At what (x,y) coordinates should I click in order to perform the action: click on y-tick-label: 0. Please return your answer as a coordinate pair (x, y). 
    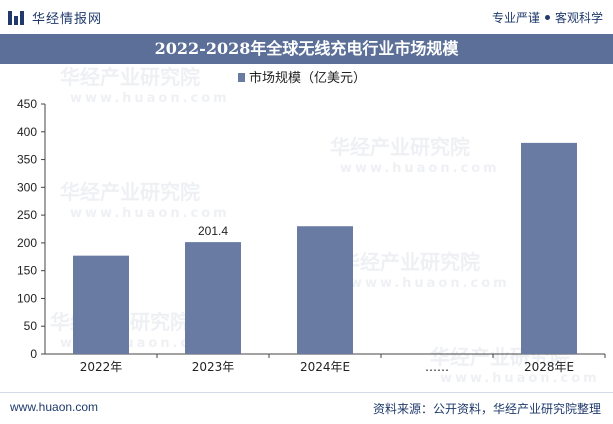
    Looking at the image, I should click on (33, 354).